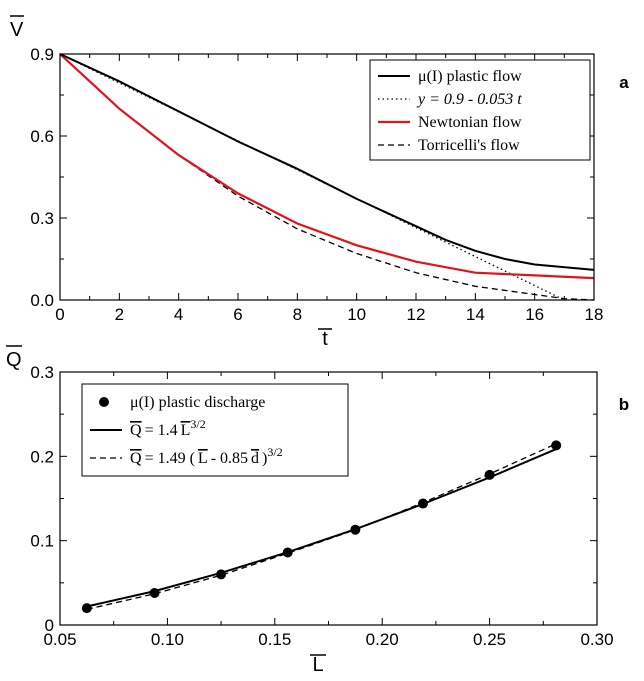 This screenshot has width=644, height=681. What do you see at coordinates (469, 145) in the screenshot?
I see `panel-a-legend-entry: Torricelli's flow` at bounding box center [469, 145].